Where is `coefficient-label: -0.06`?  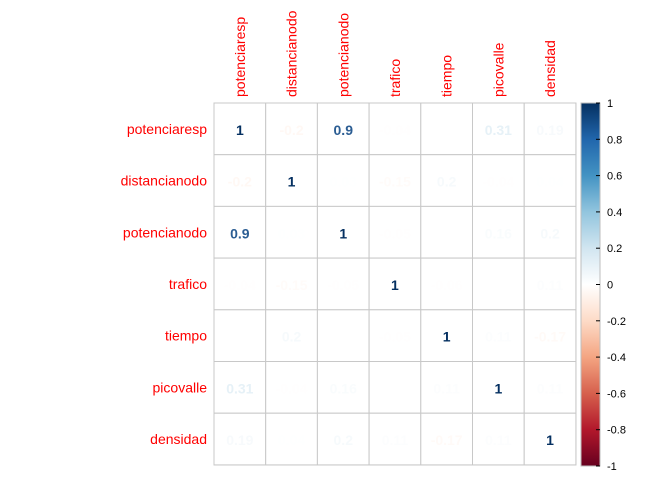
coefficient-label: -0.06 is located at coordinates (447, 285).